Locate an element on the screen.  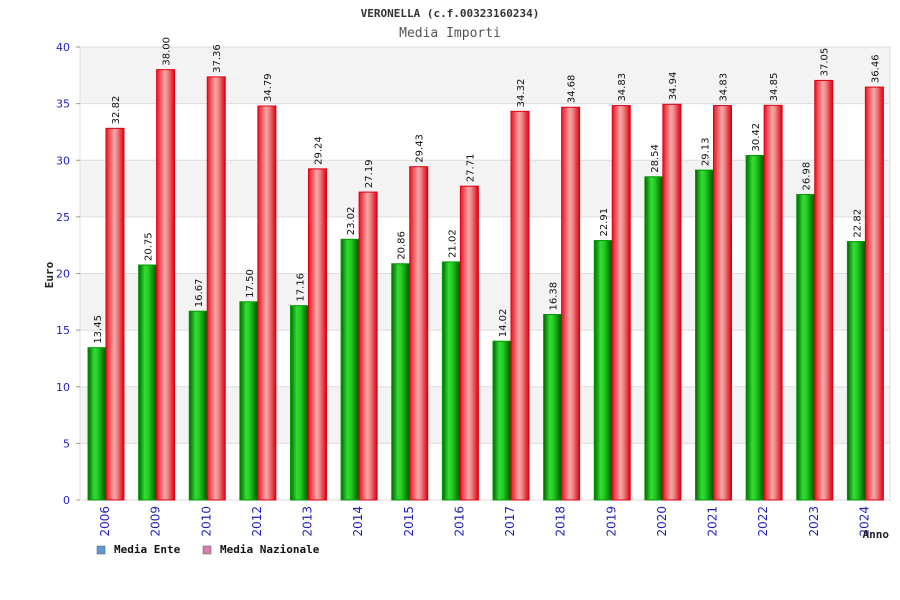
y-axis-ticks: 0 5 10 15 20 25 30 35 40 is located at coordinates (68, 274).